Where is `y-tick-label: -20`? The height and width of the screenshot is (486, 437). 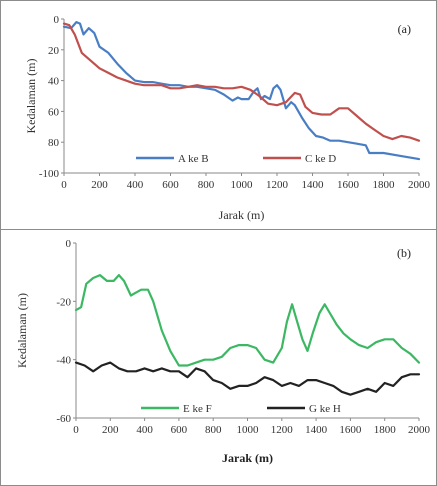
y-tick-label: -20 is located at coordinates (63, 302).